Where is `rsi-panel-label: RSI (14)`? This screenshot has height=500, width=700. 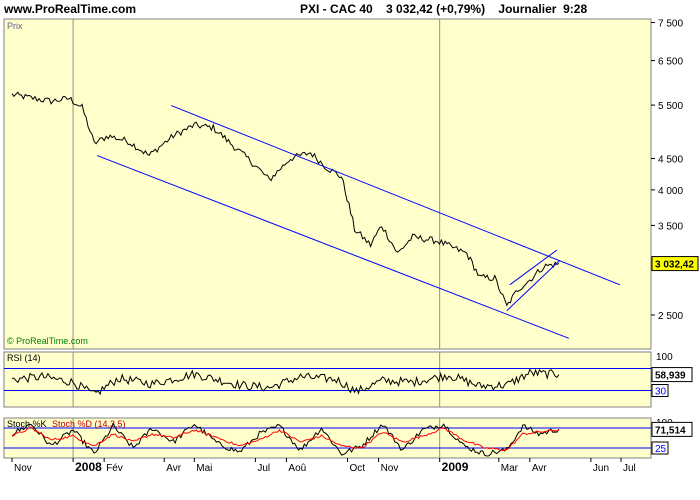
rsi-panel-label: RSI (14) is located at coordinates (24, 358).